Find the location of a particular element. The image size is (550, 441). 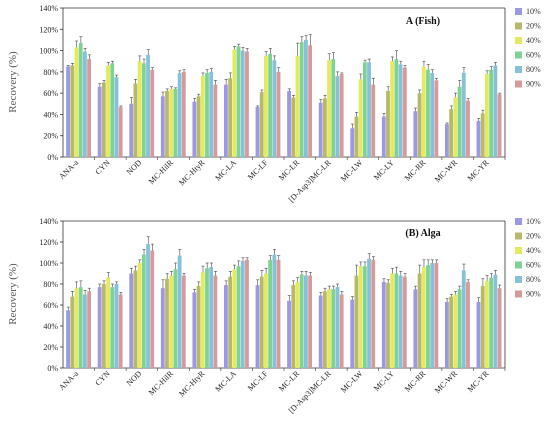

legend-label: 90% is located at coordinates (533, 84).